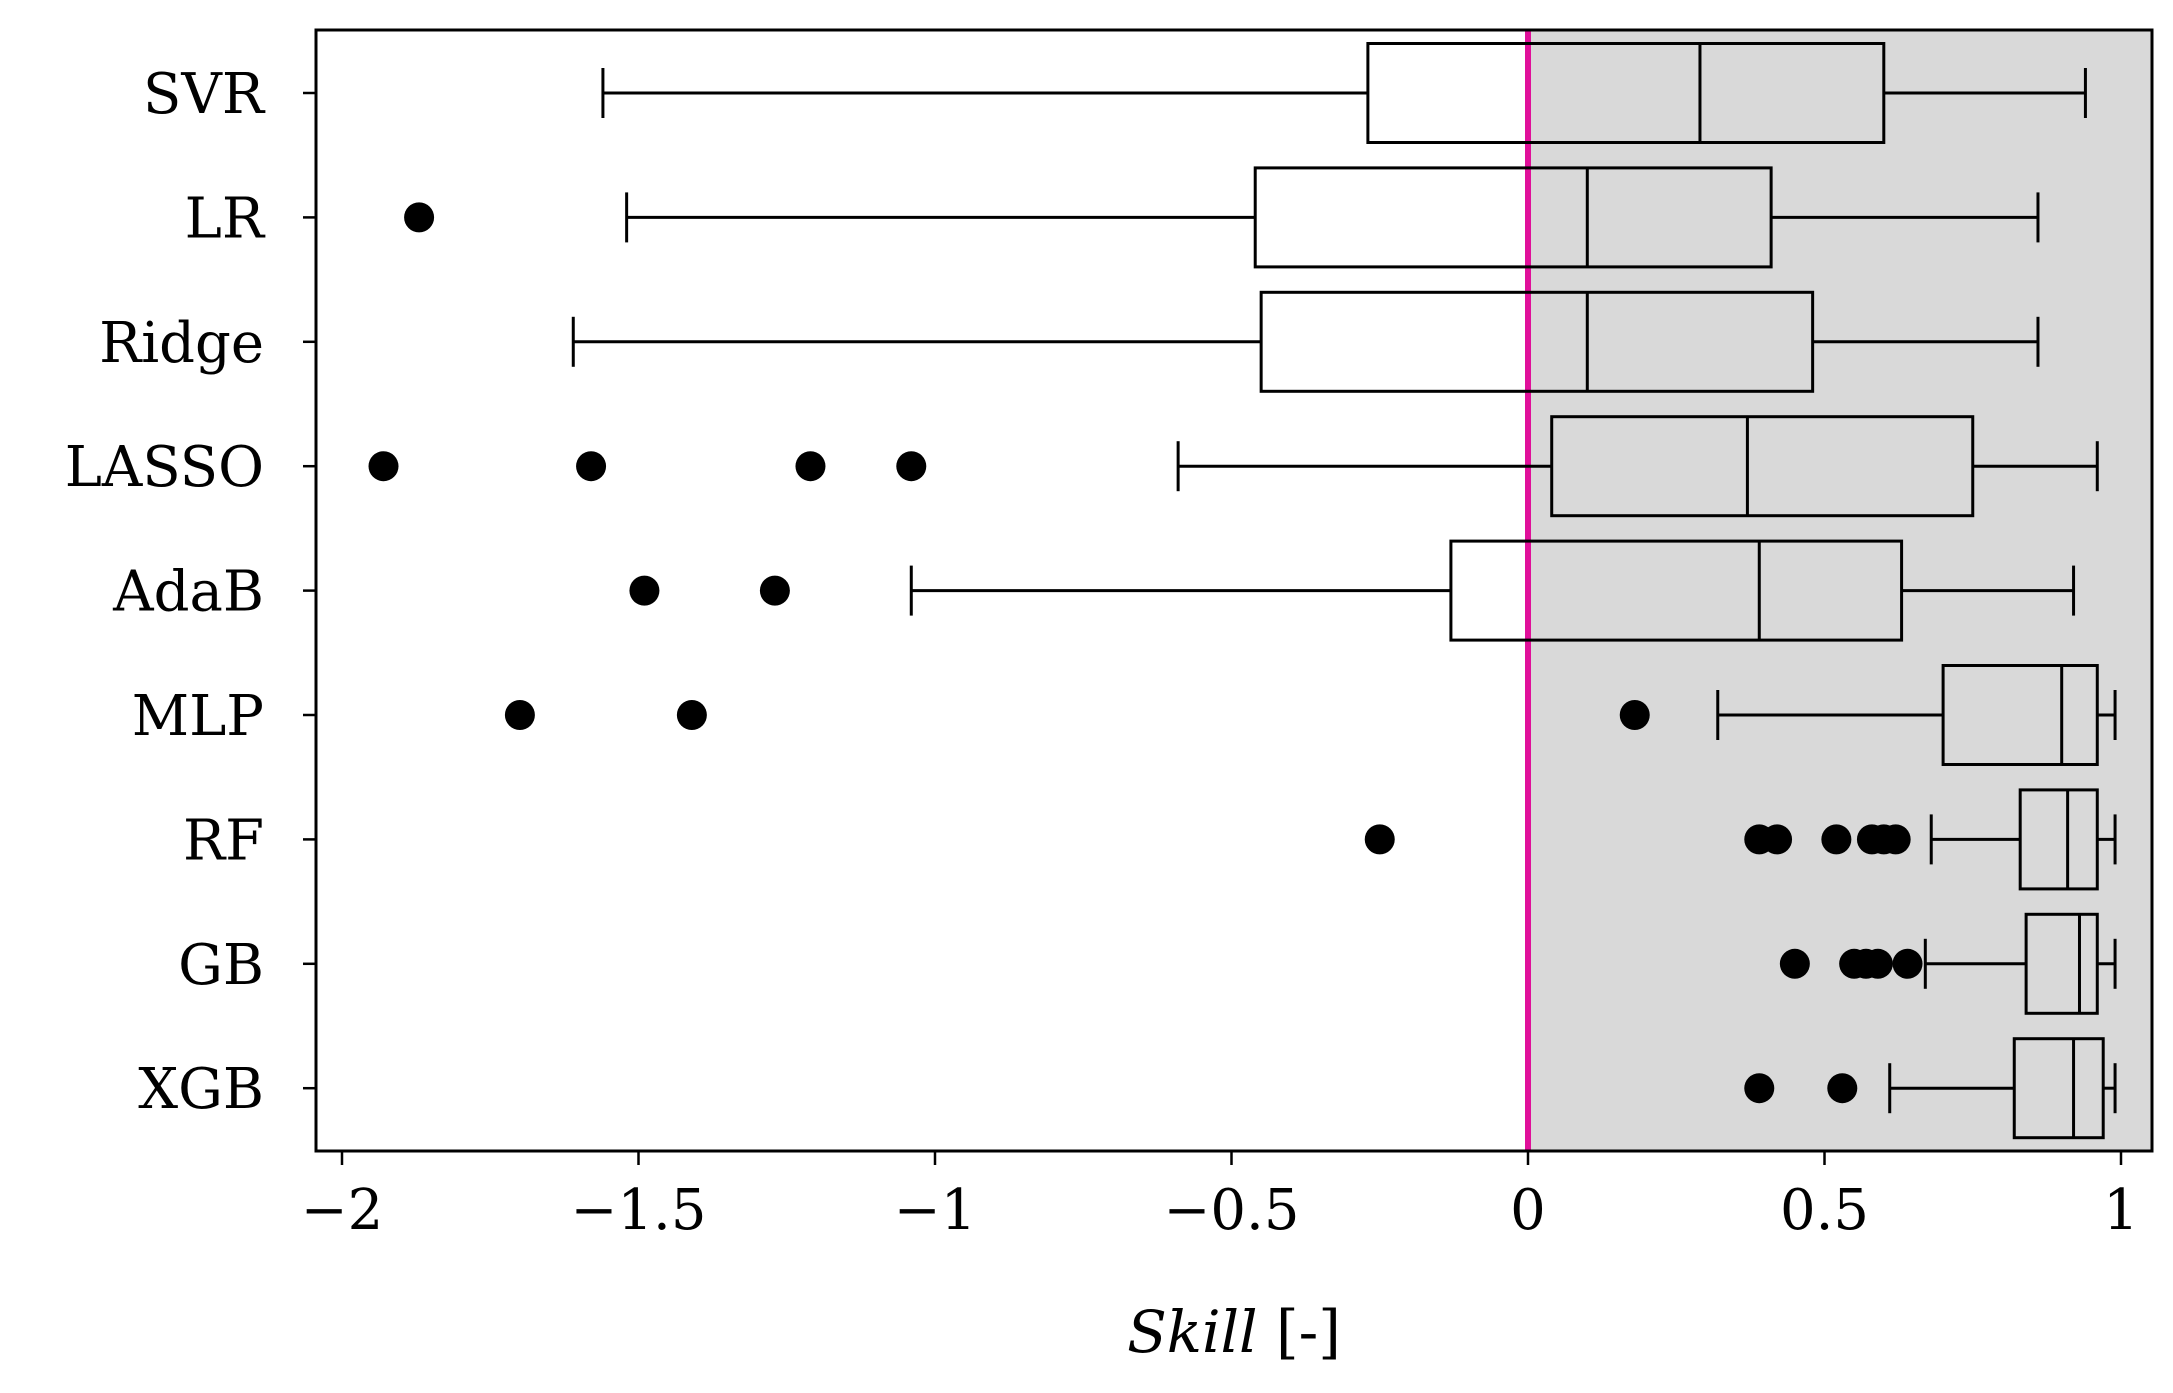 Image resolution: width=2173 pixels, height=1393 pixels. What do you see at coordinates (164, 467) in the screenshot?
I see `y-label-lasso: LASSO` at bounding box center [164, 467].